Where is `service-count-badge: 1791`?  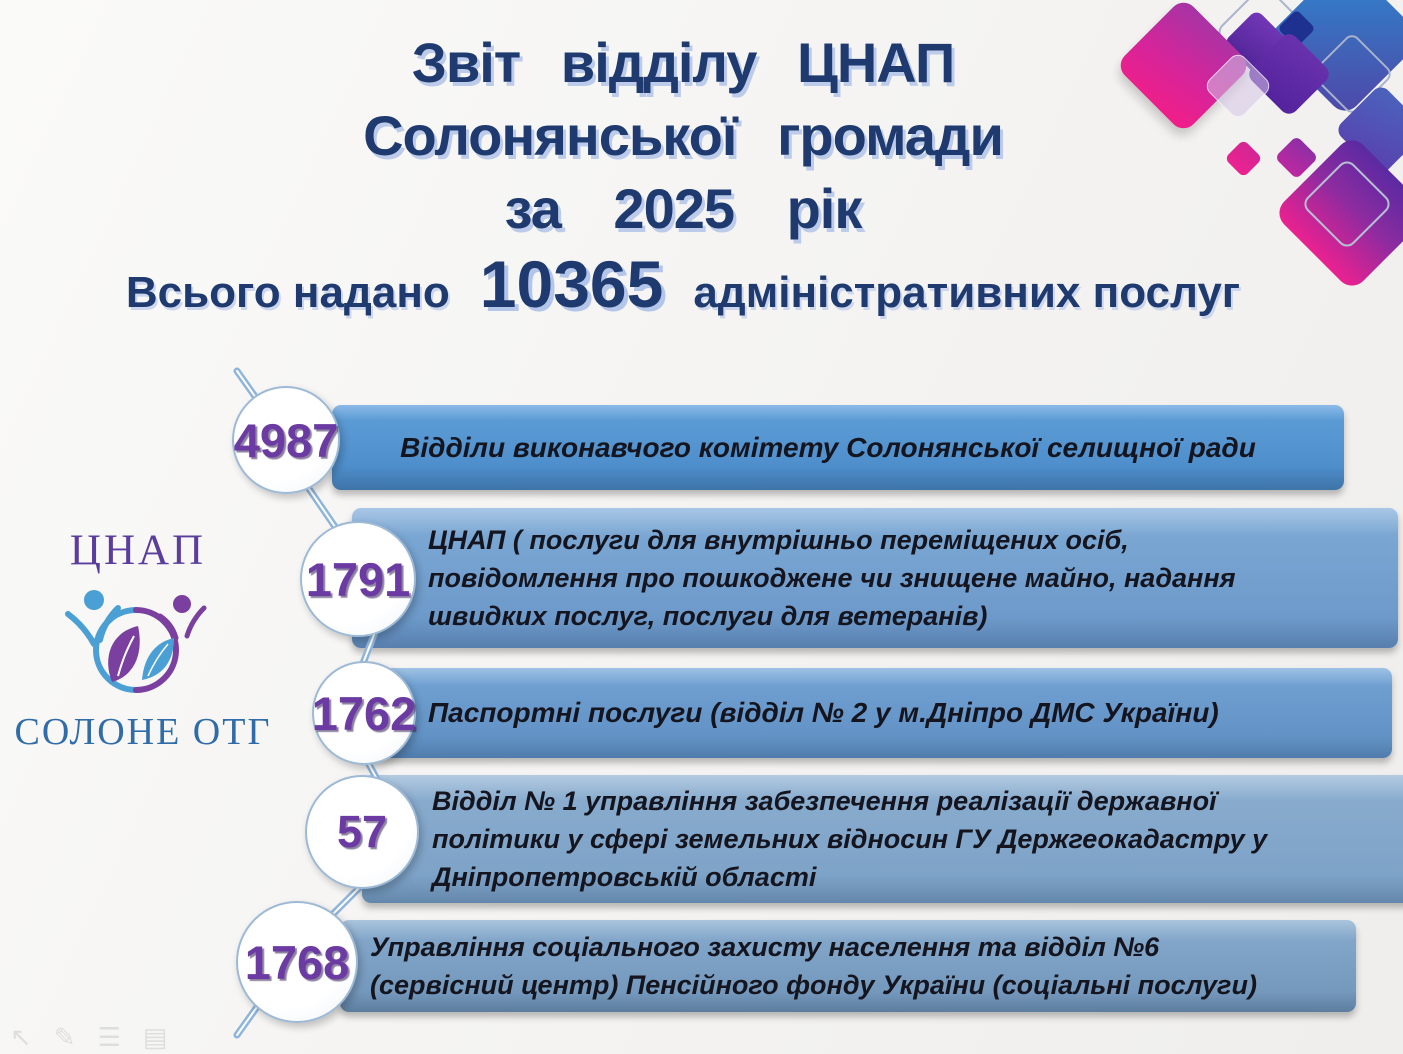 service-count-badge: 1791 is located at coordinates (358, 579).